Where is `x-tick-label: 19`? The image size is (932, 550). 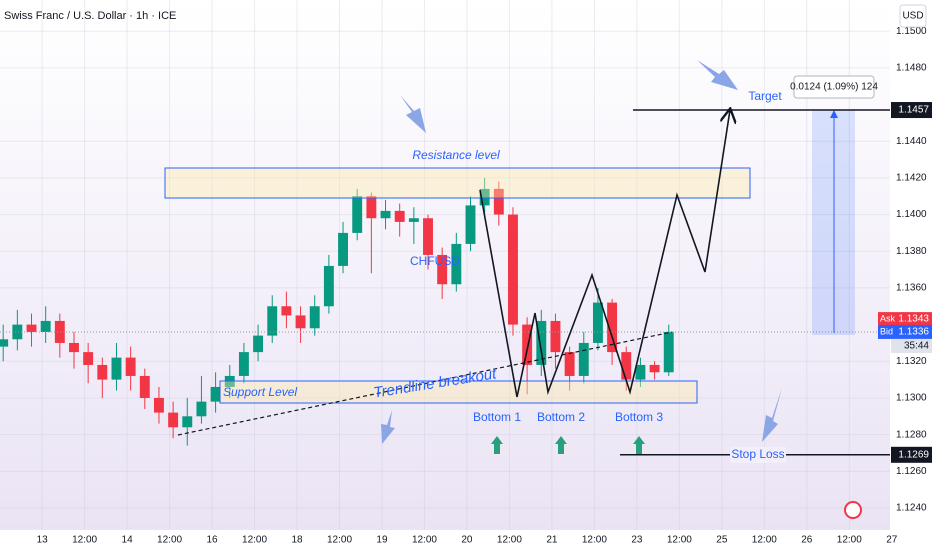 x-tick-label: 19 is located at coordinates (382, 540).